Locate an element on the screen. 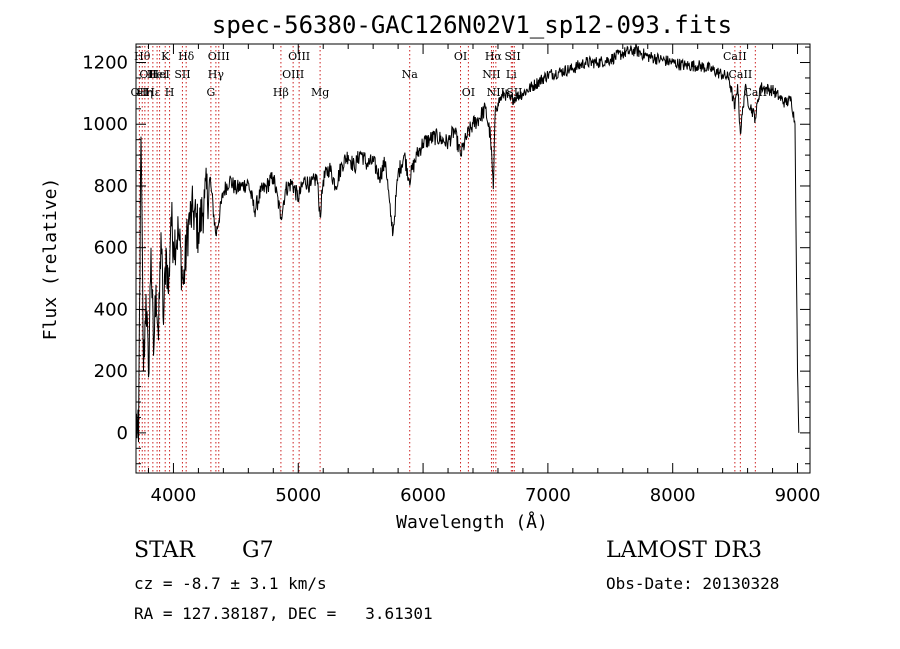 This screenshot has height=649, width=900. x-tick-label: 4000 is located at coordinates (174, 495).